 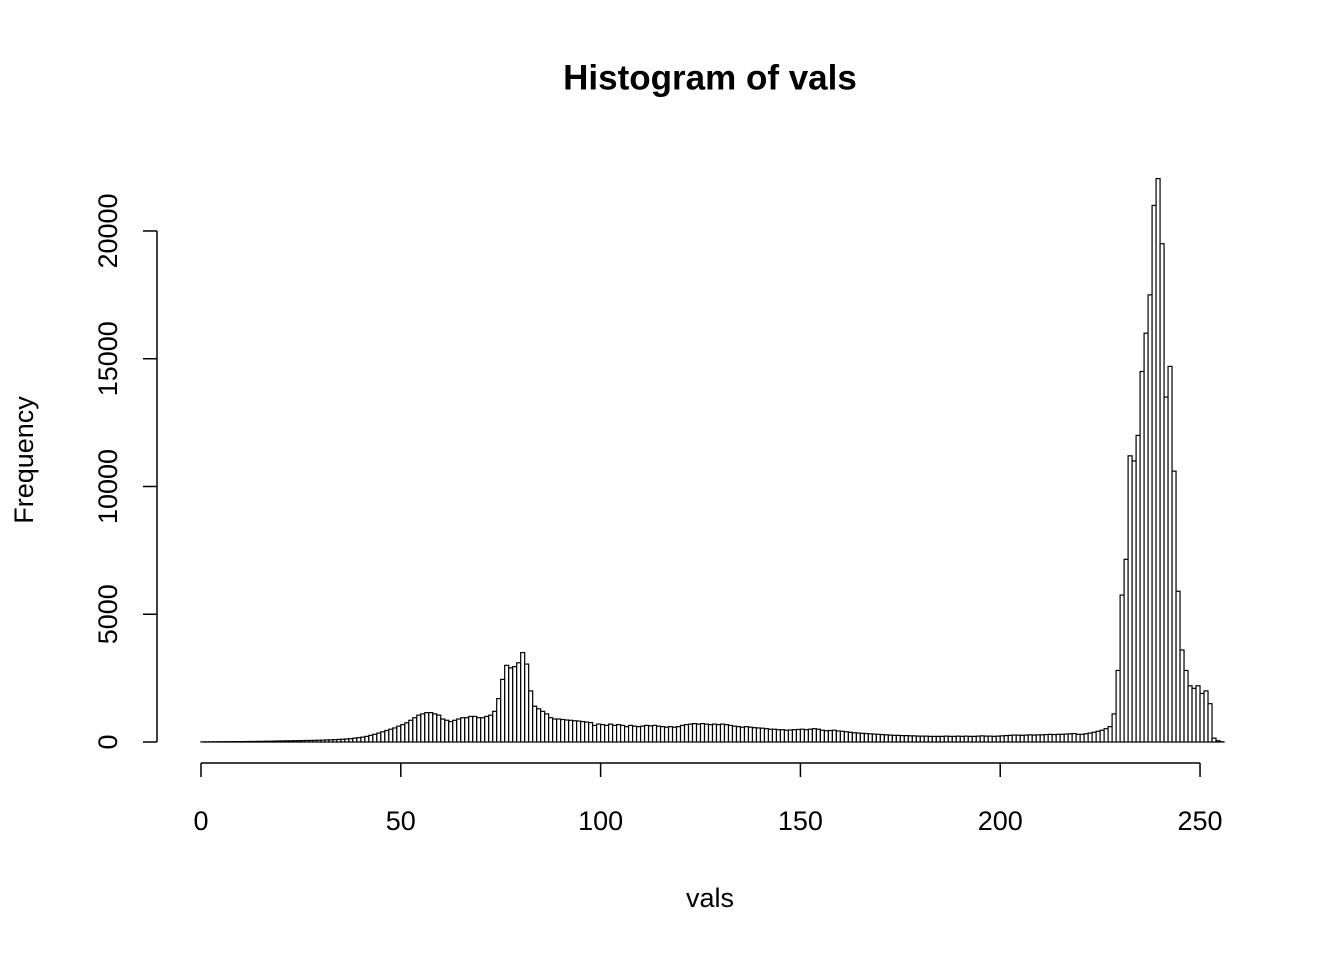 I want to click on x-tick-label: 200, so click(x=1000, y=821).